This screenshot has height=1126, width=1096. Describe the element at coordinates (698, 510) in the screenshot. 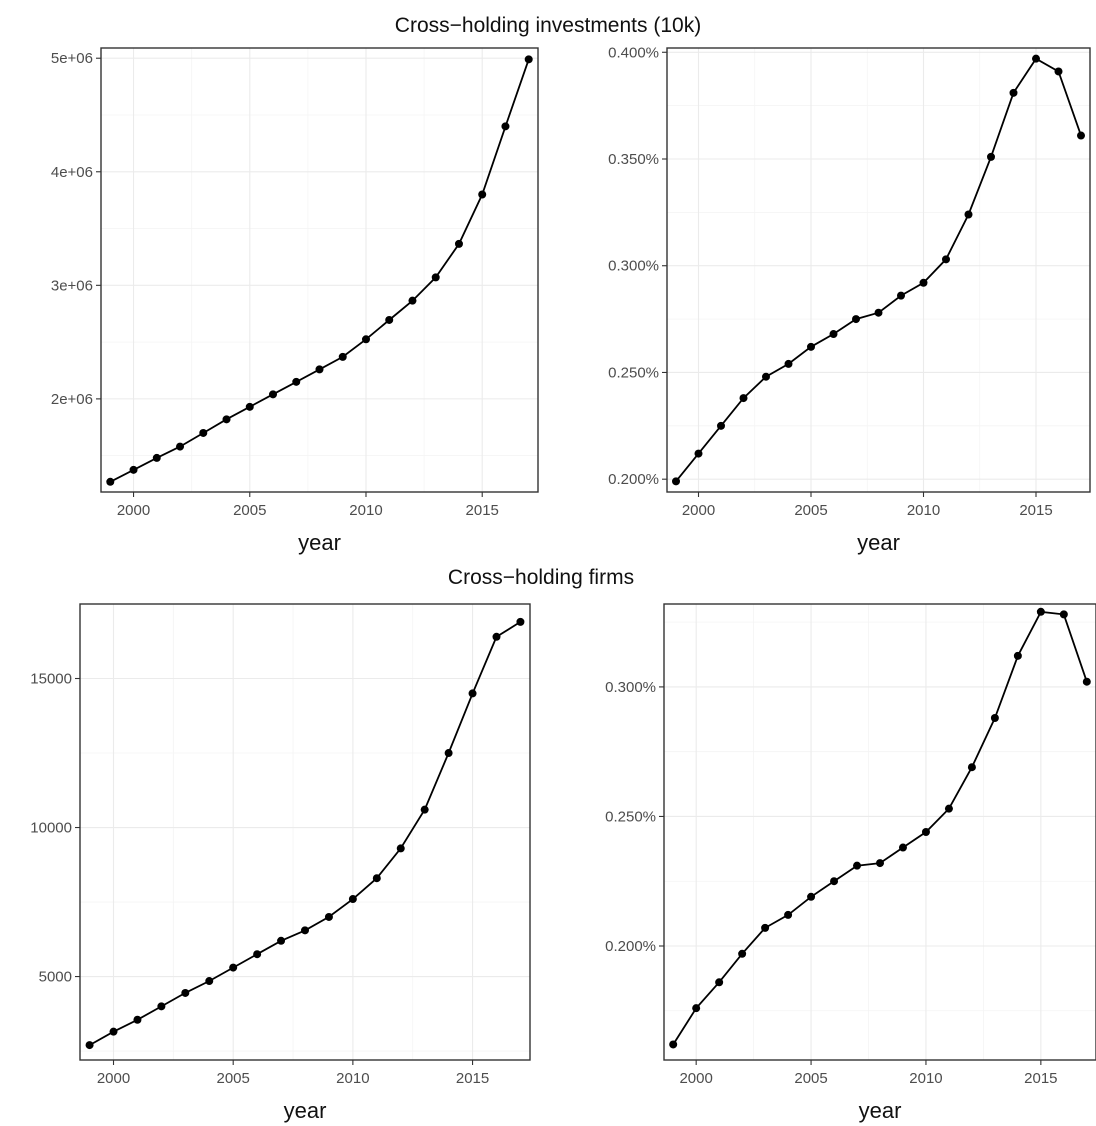

I see `investments-share-x-tick-label: 2000` at that location.